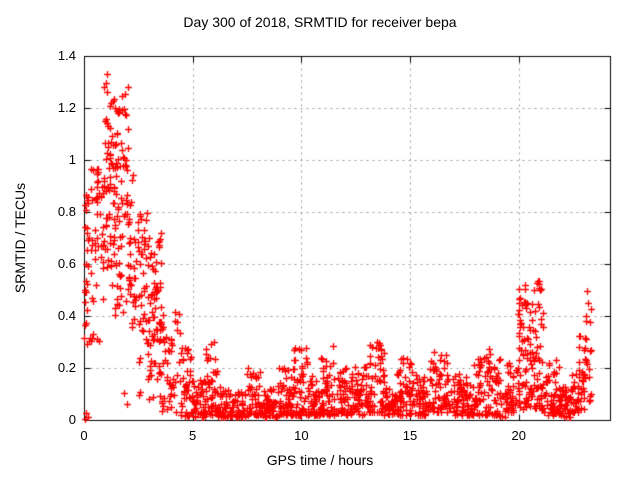 This screenshot has height=480, width=640. What do you see at coordinates (66, 263) in the screenshot?
I see `y-tick-label: 0.6` at bounding box center [66, 263].